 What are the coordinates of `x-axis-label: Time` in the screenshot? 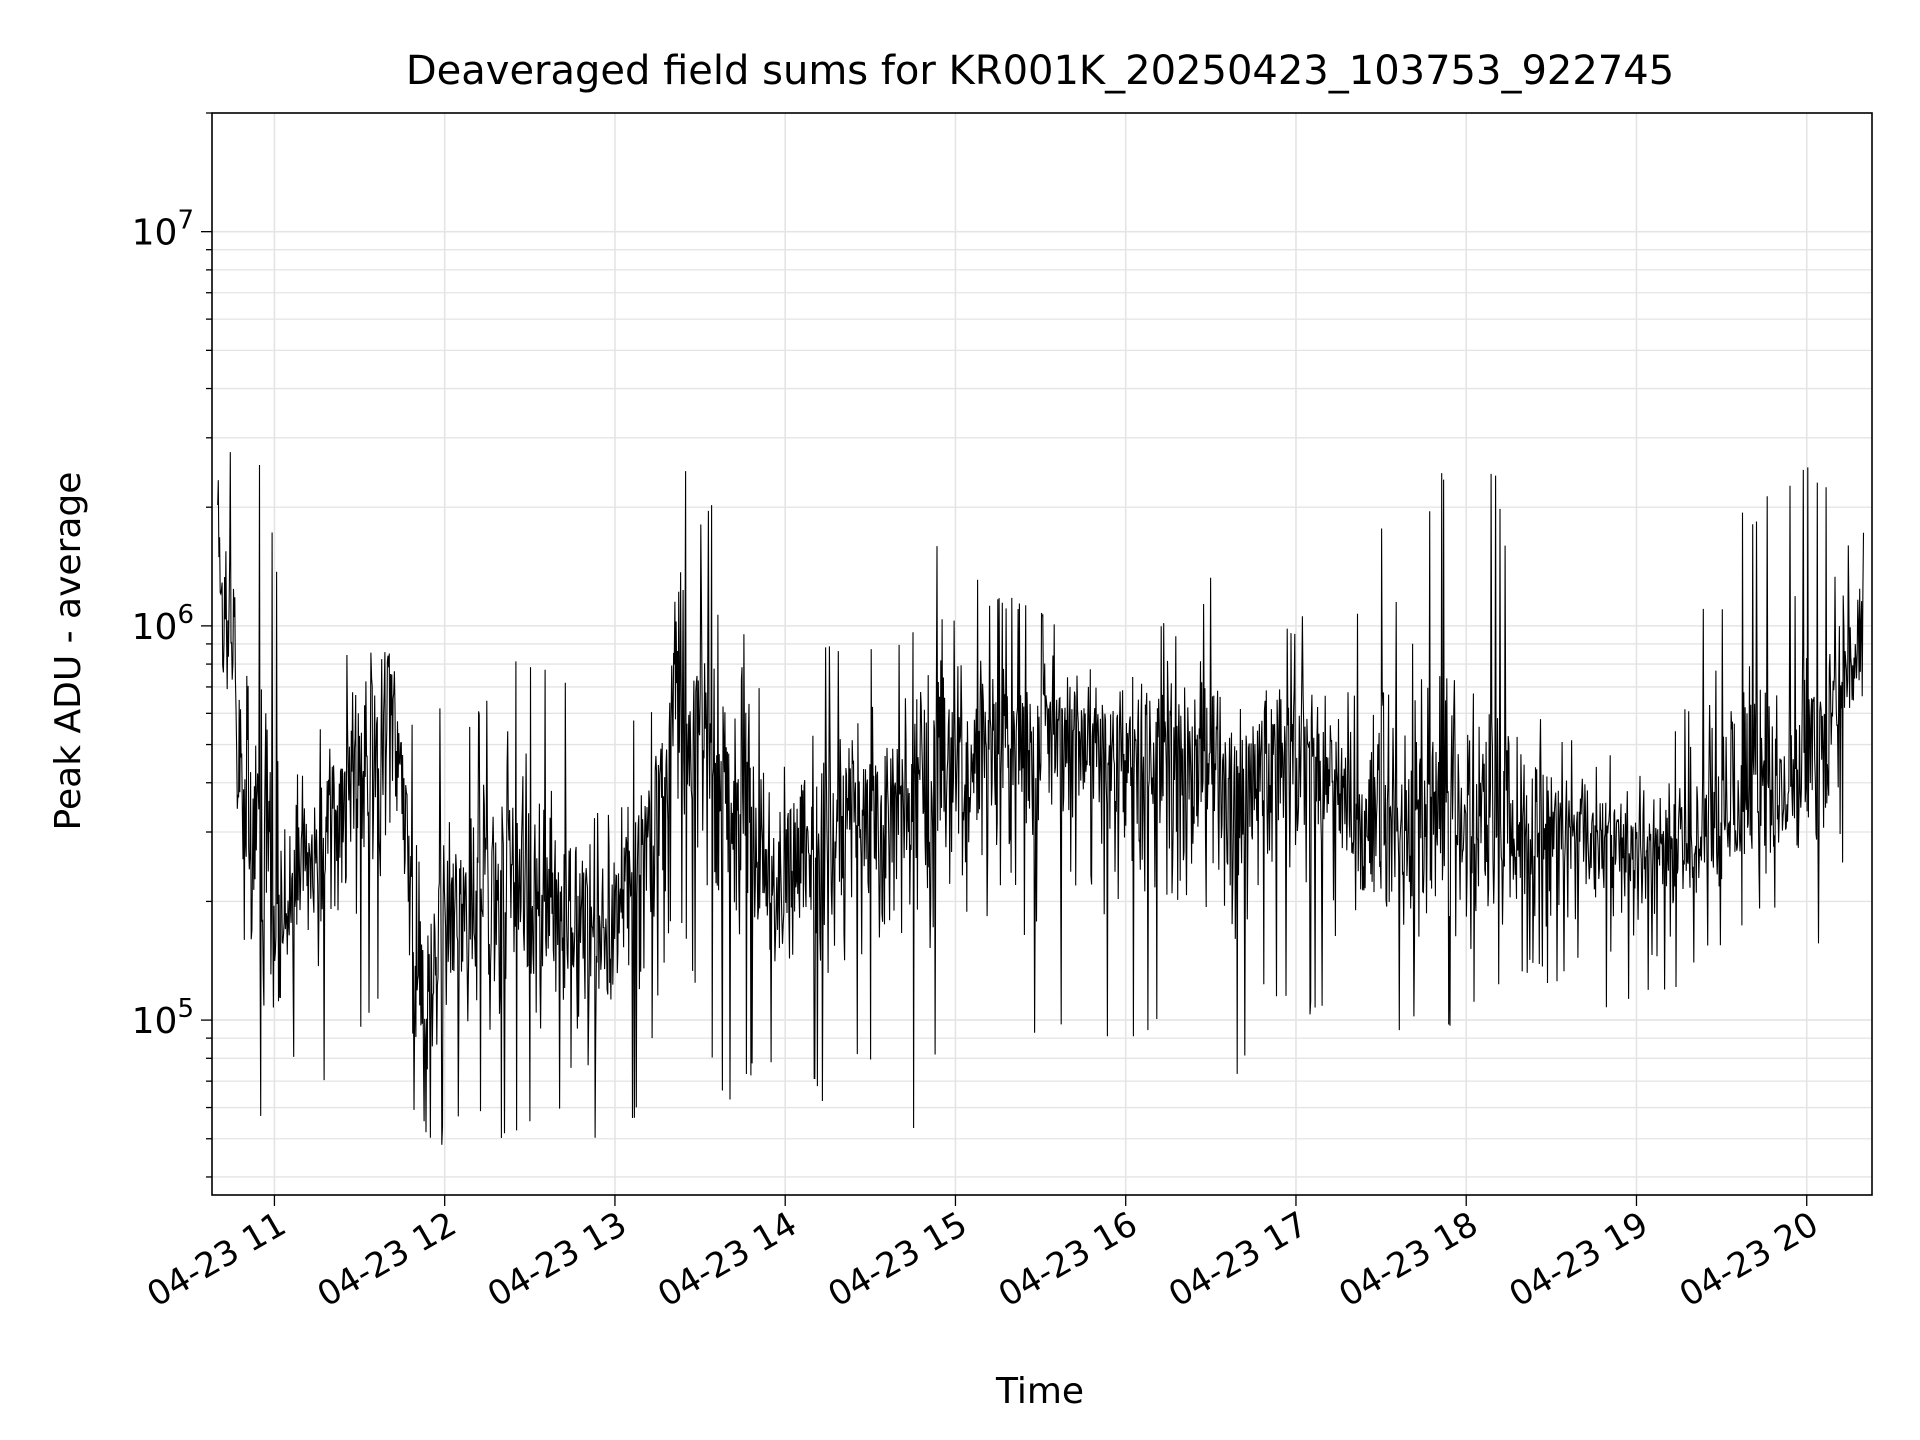 It's located at (1039, 1391).